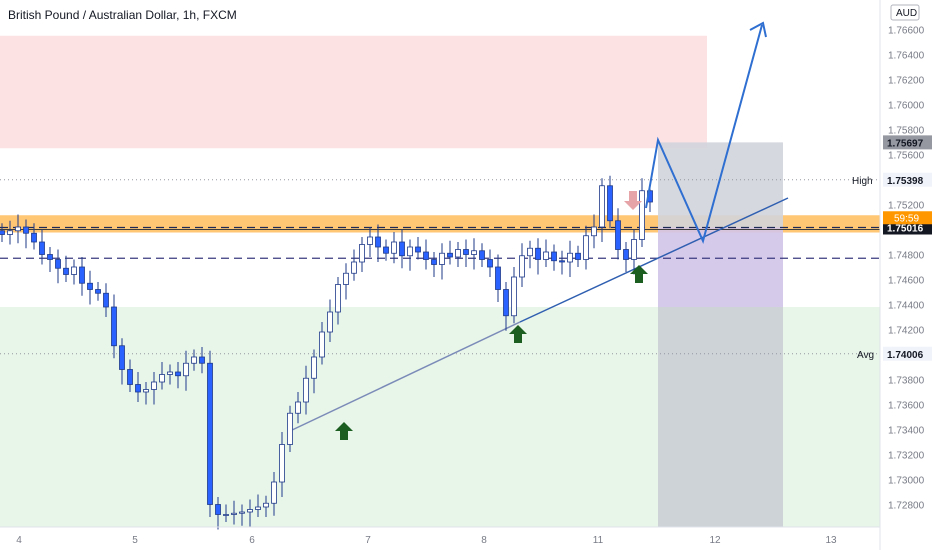 The height and width of the screenshot is (550, 932). Describe the element at coordinates (906, 431) in the screenshot. I see `price-tick-label: 1.73400` at that location.